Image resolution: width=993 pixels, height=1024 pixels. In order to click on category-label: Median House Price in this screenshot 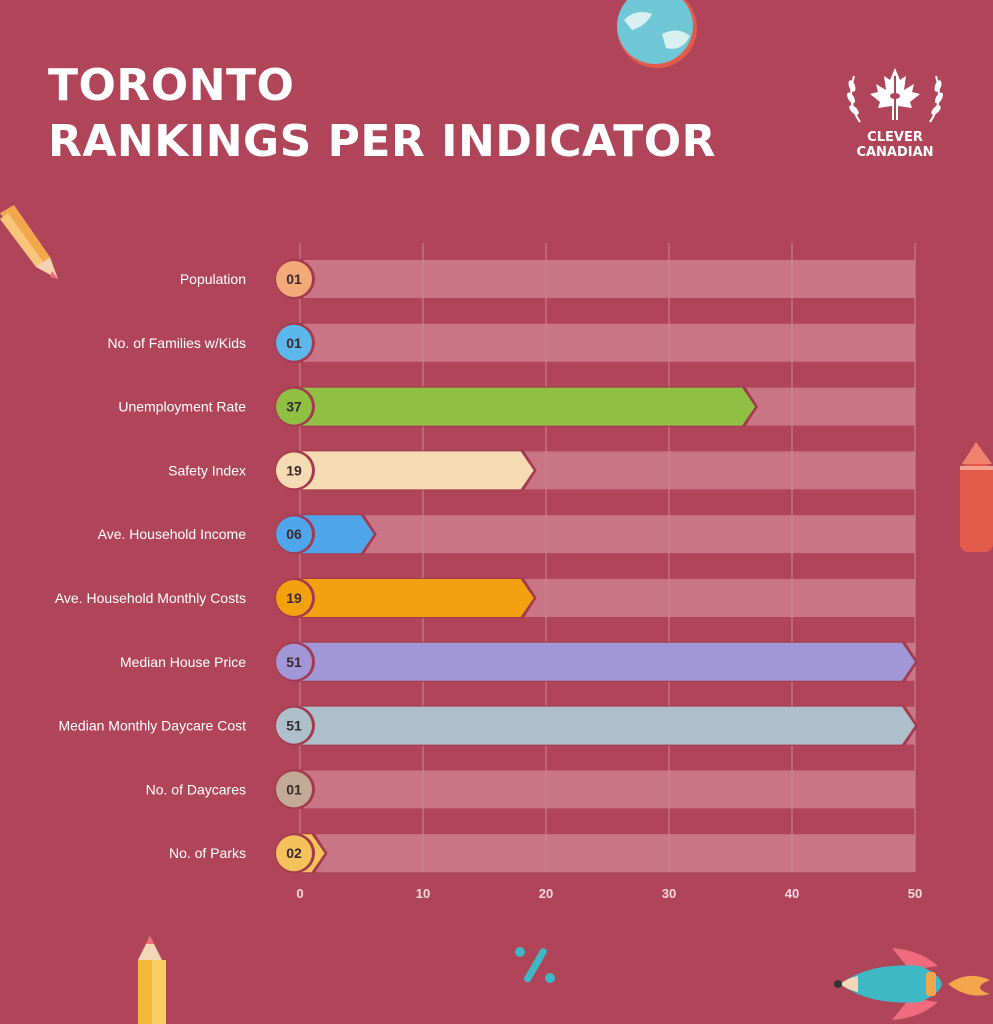, I will do `click(183, 662)`.